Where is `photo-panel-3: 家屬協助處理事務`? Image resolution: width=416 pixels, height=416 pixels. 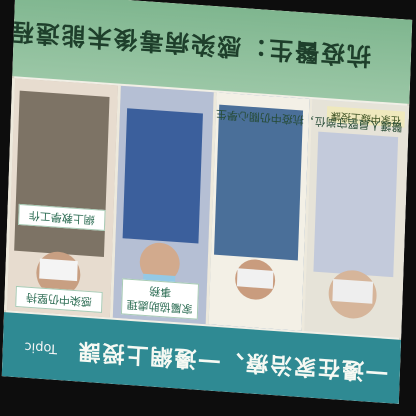
photo-panel-3: 家屬協助處理事務 is located at coordinates (161, 205).